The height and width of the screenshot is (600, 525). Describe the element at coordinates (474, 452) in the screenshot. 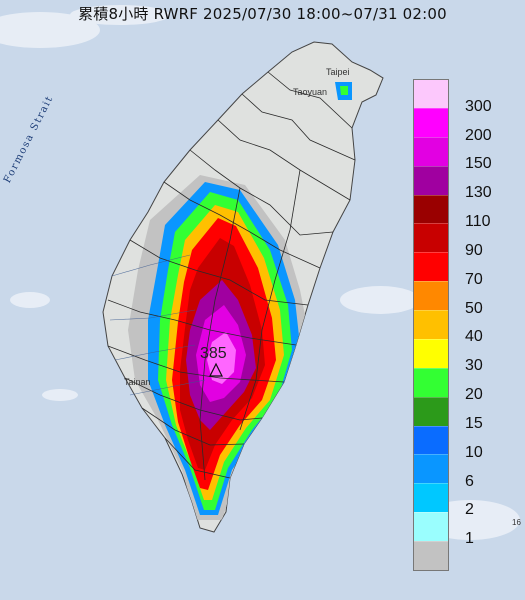

I see `legend-label: 10` at that location.